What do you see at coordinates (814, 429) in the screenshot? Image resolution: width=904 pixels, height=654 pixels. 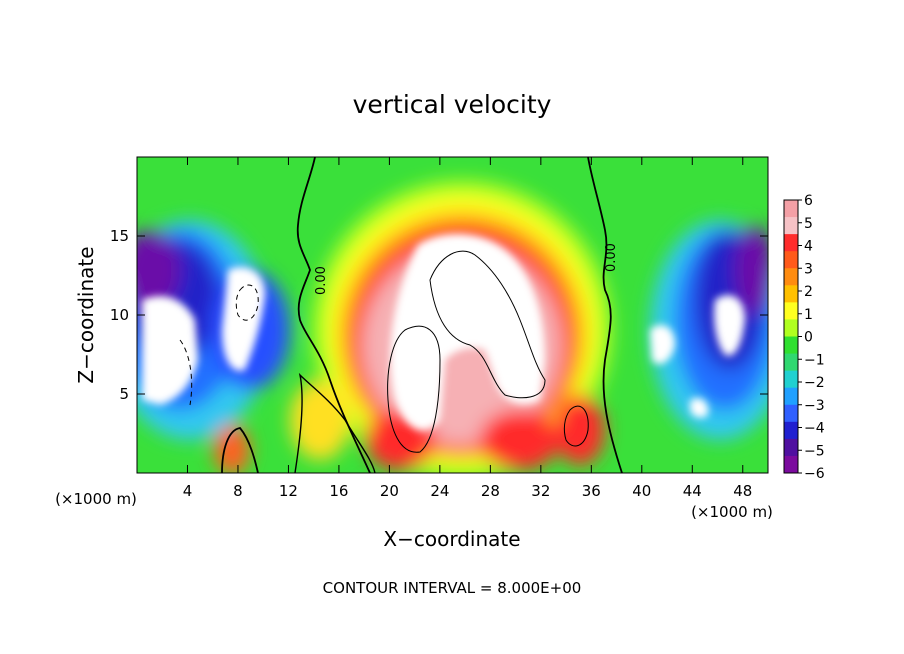 I see `colorbar-tick-label-10: −4` at bounding box center [814, 429].